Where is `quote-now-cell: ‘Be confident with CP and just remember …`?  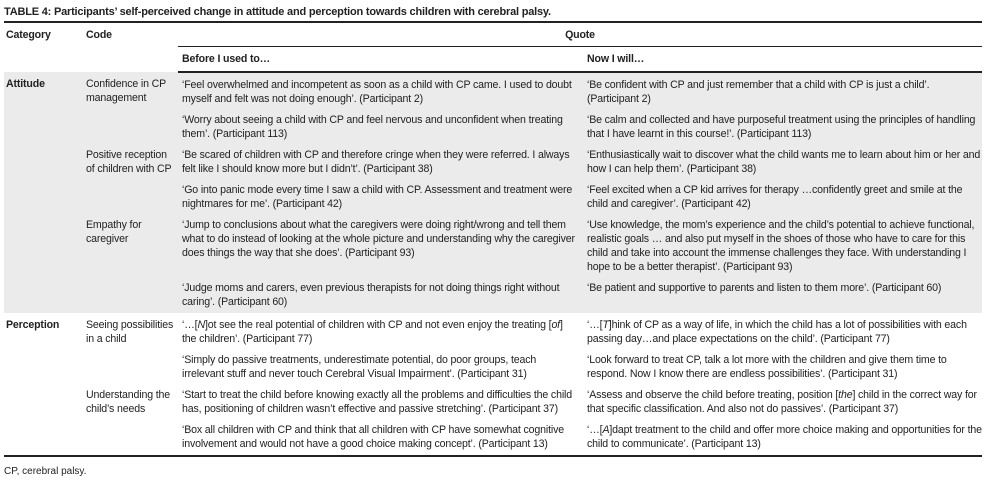
quote-now-cell: ‘Be confident with CP and just remember … is located at coordinates (782, 91).